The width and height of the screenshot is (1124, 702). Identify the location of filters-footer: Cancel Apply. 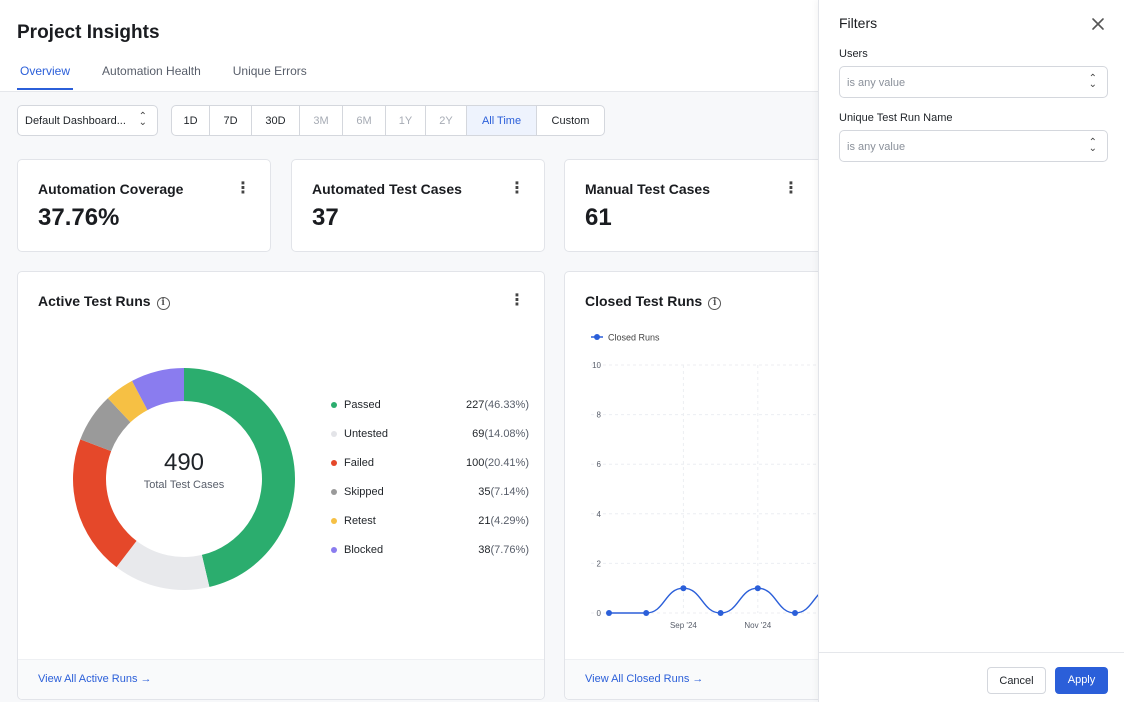
(971, 677).